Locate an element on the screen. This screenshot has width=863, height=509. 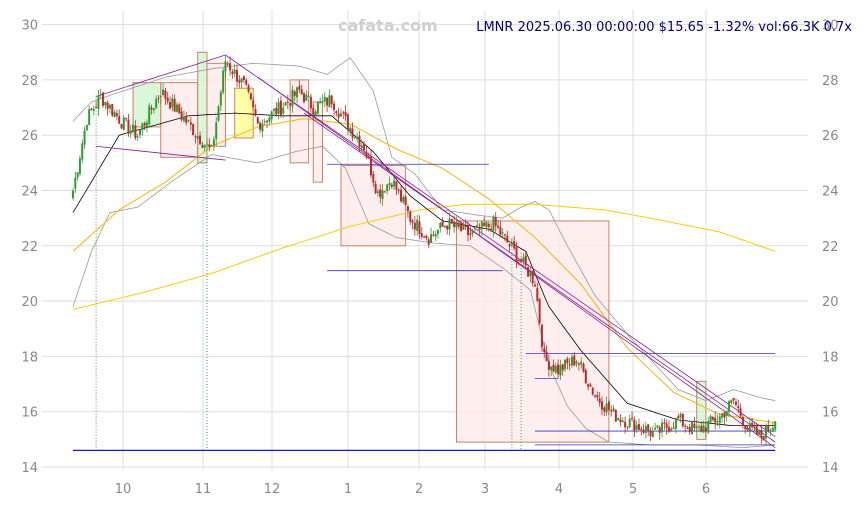
y-tick-label-right: 28 is located at coordinates (830, 81).